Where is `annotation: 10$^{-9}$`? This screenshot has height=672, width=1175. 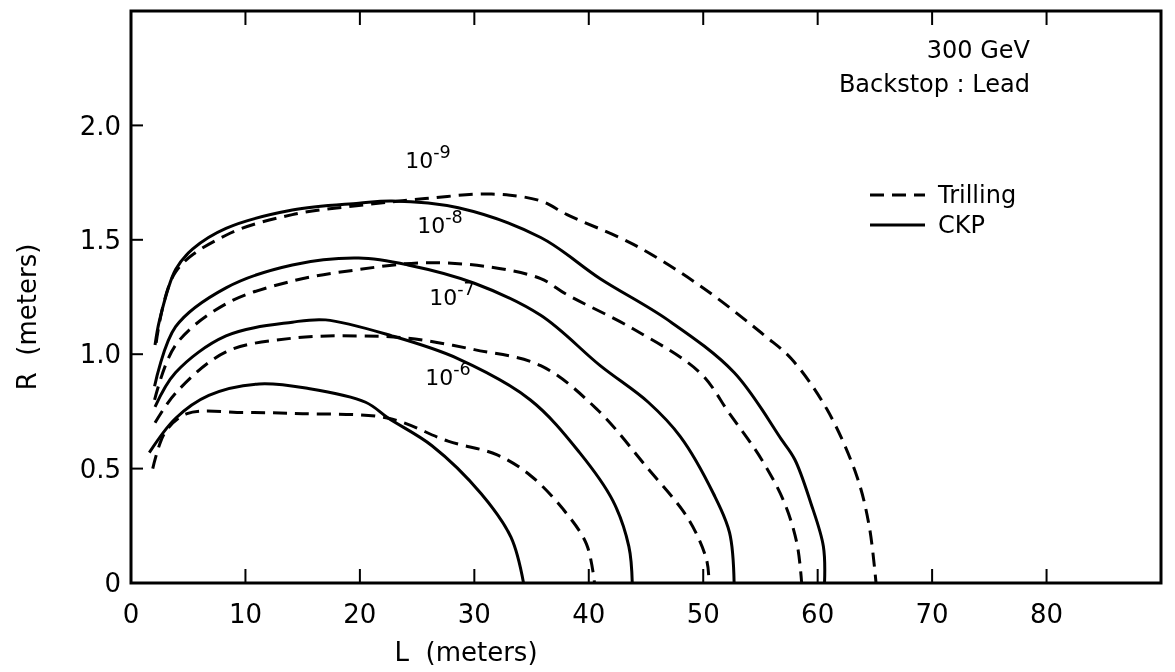
annotation: 10$^{-9}$ is located at coordinates (428, 157).